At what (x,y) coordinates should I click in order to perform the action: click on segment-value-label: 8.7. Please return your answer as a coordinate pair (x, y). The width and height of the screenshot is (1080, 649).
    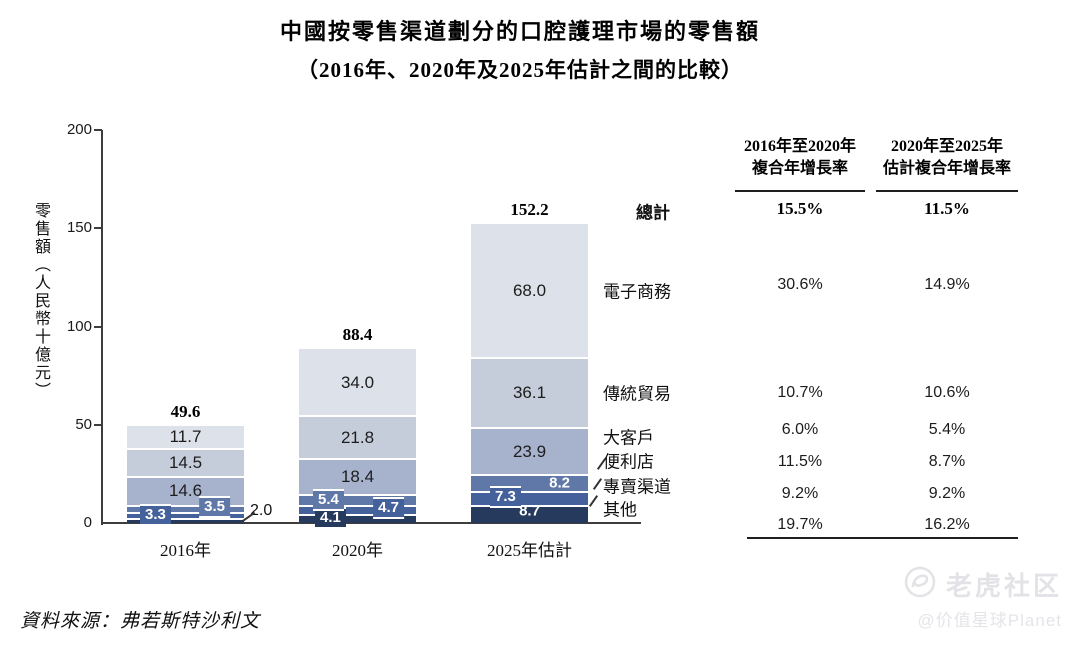
    Looking at the image, I should click on (529, 511).